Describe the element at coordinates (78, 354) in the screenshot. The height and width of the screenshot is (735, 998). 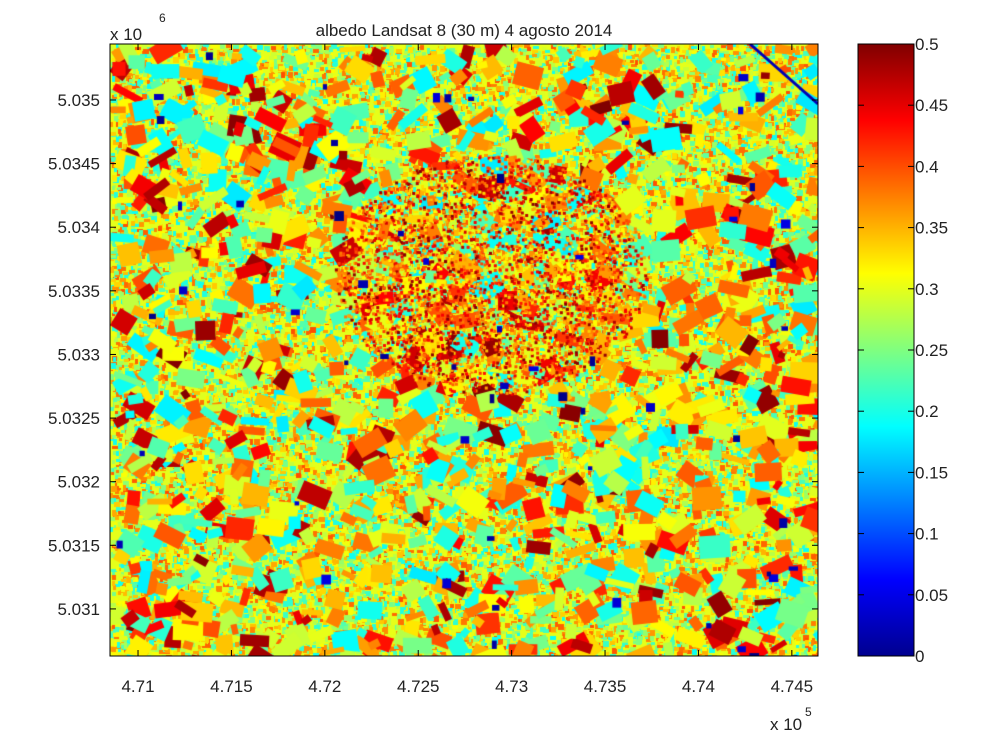
I see `y-tick-label: 5.033` at that location.